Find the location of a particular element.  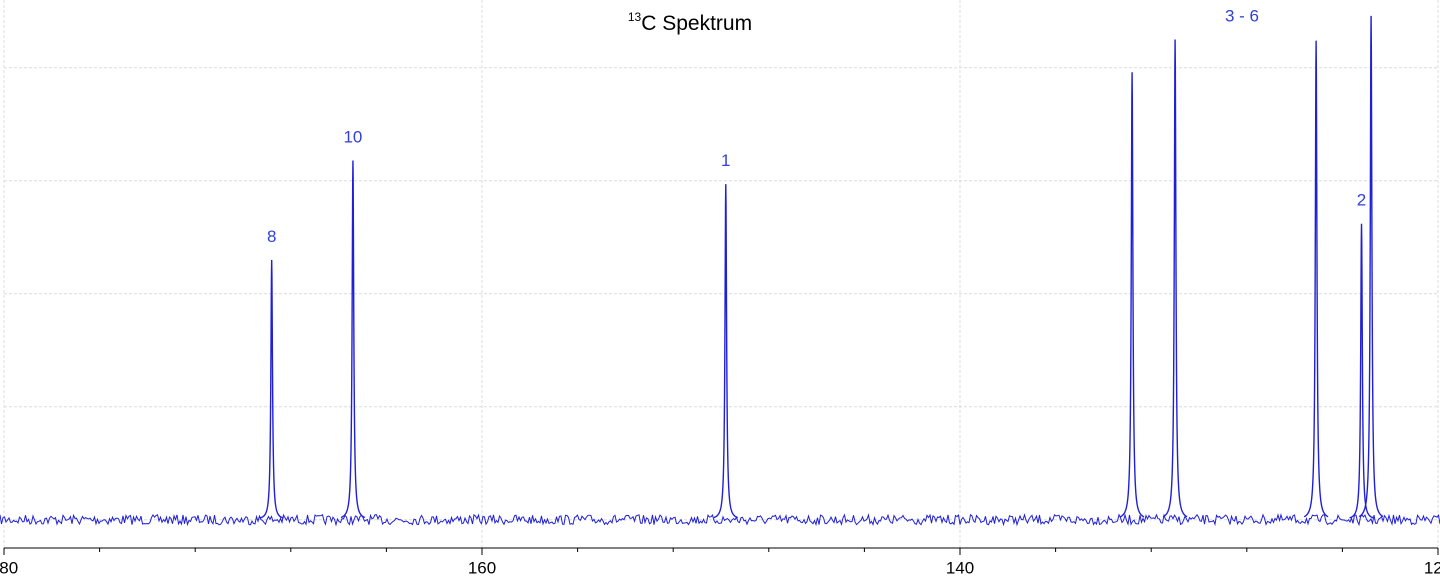

peak-label: 1 is located at coordinates (725, 160).